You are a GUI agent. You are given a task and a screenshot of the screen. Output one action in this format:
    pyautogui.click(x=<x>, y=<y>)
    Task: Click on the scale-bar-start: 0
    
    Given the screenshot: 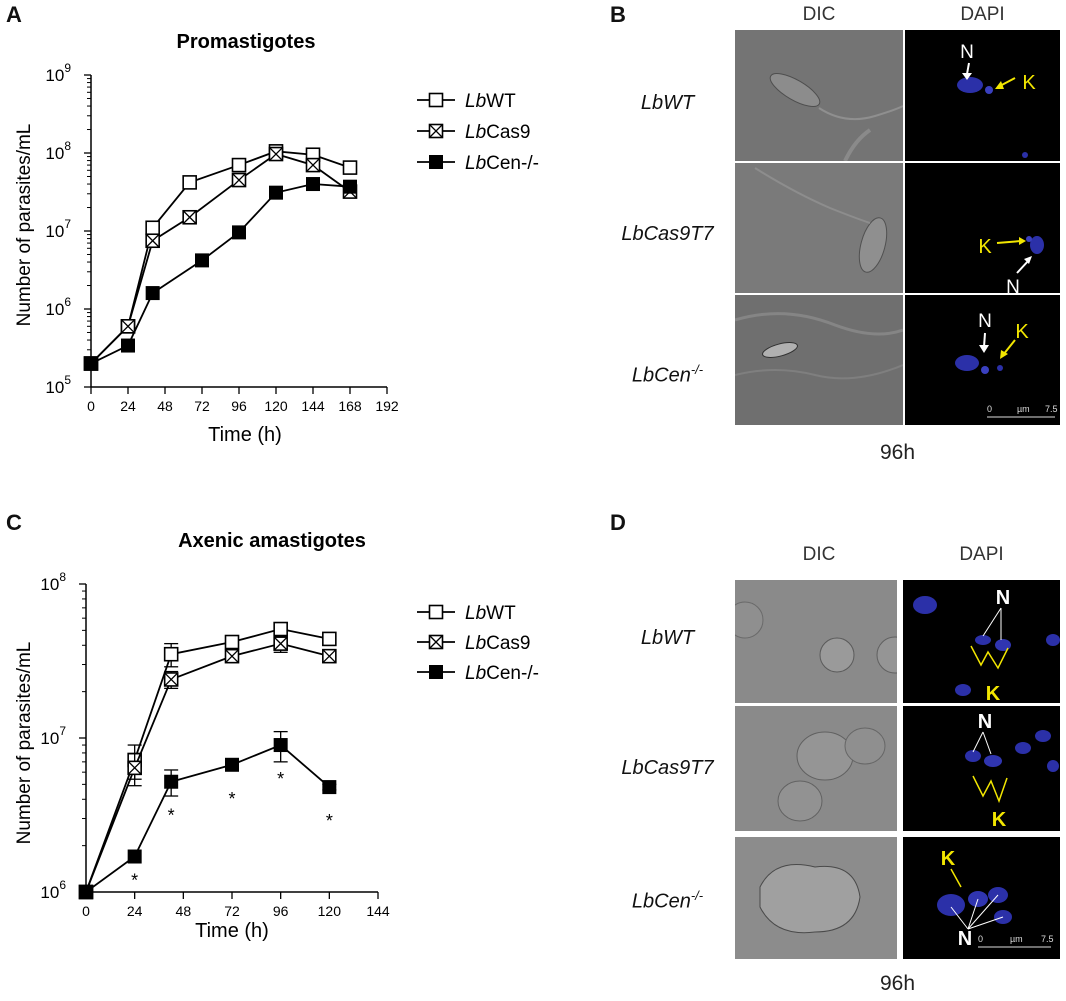 What is the action you would take?
    pyautogui.click(x=989, y=409)
    